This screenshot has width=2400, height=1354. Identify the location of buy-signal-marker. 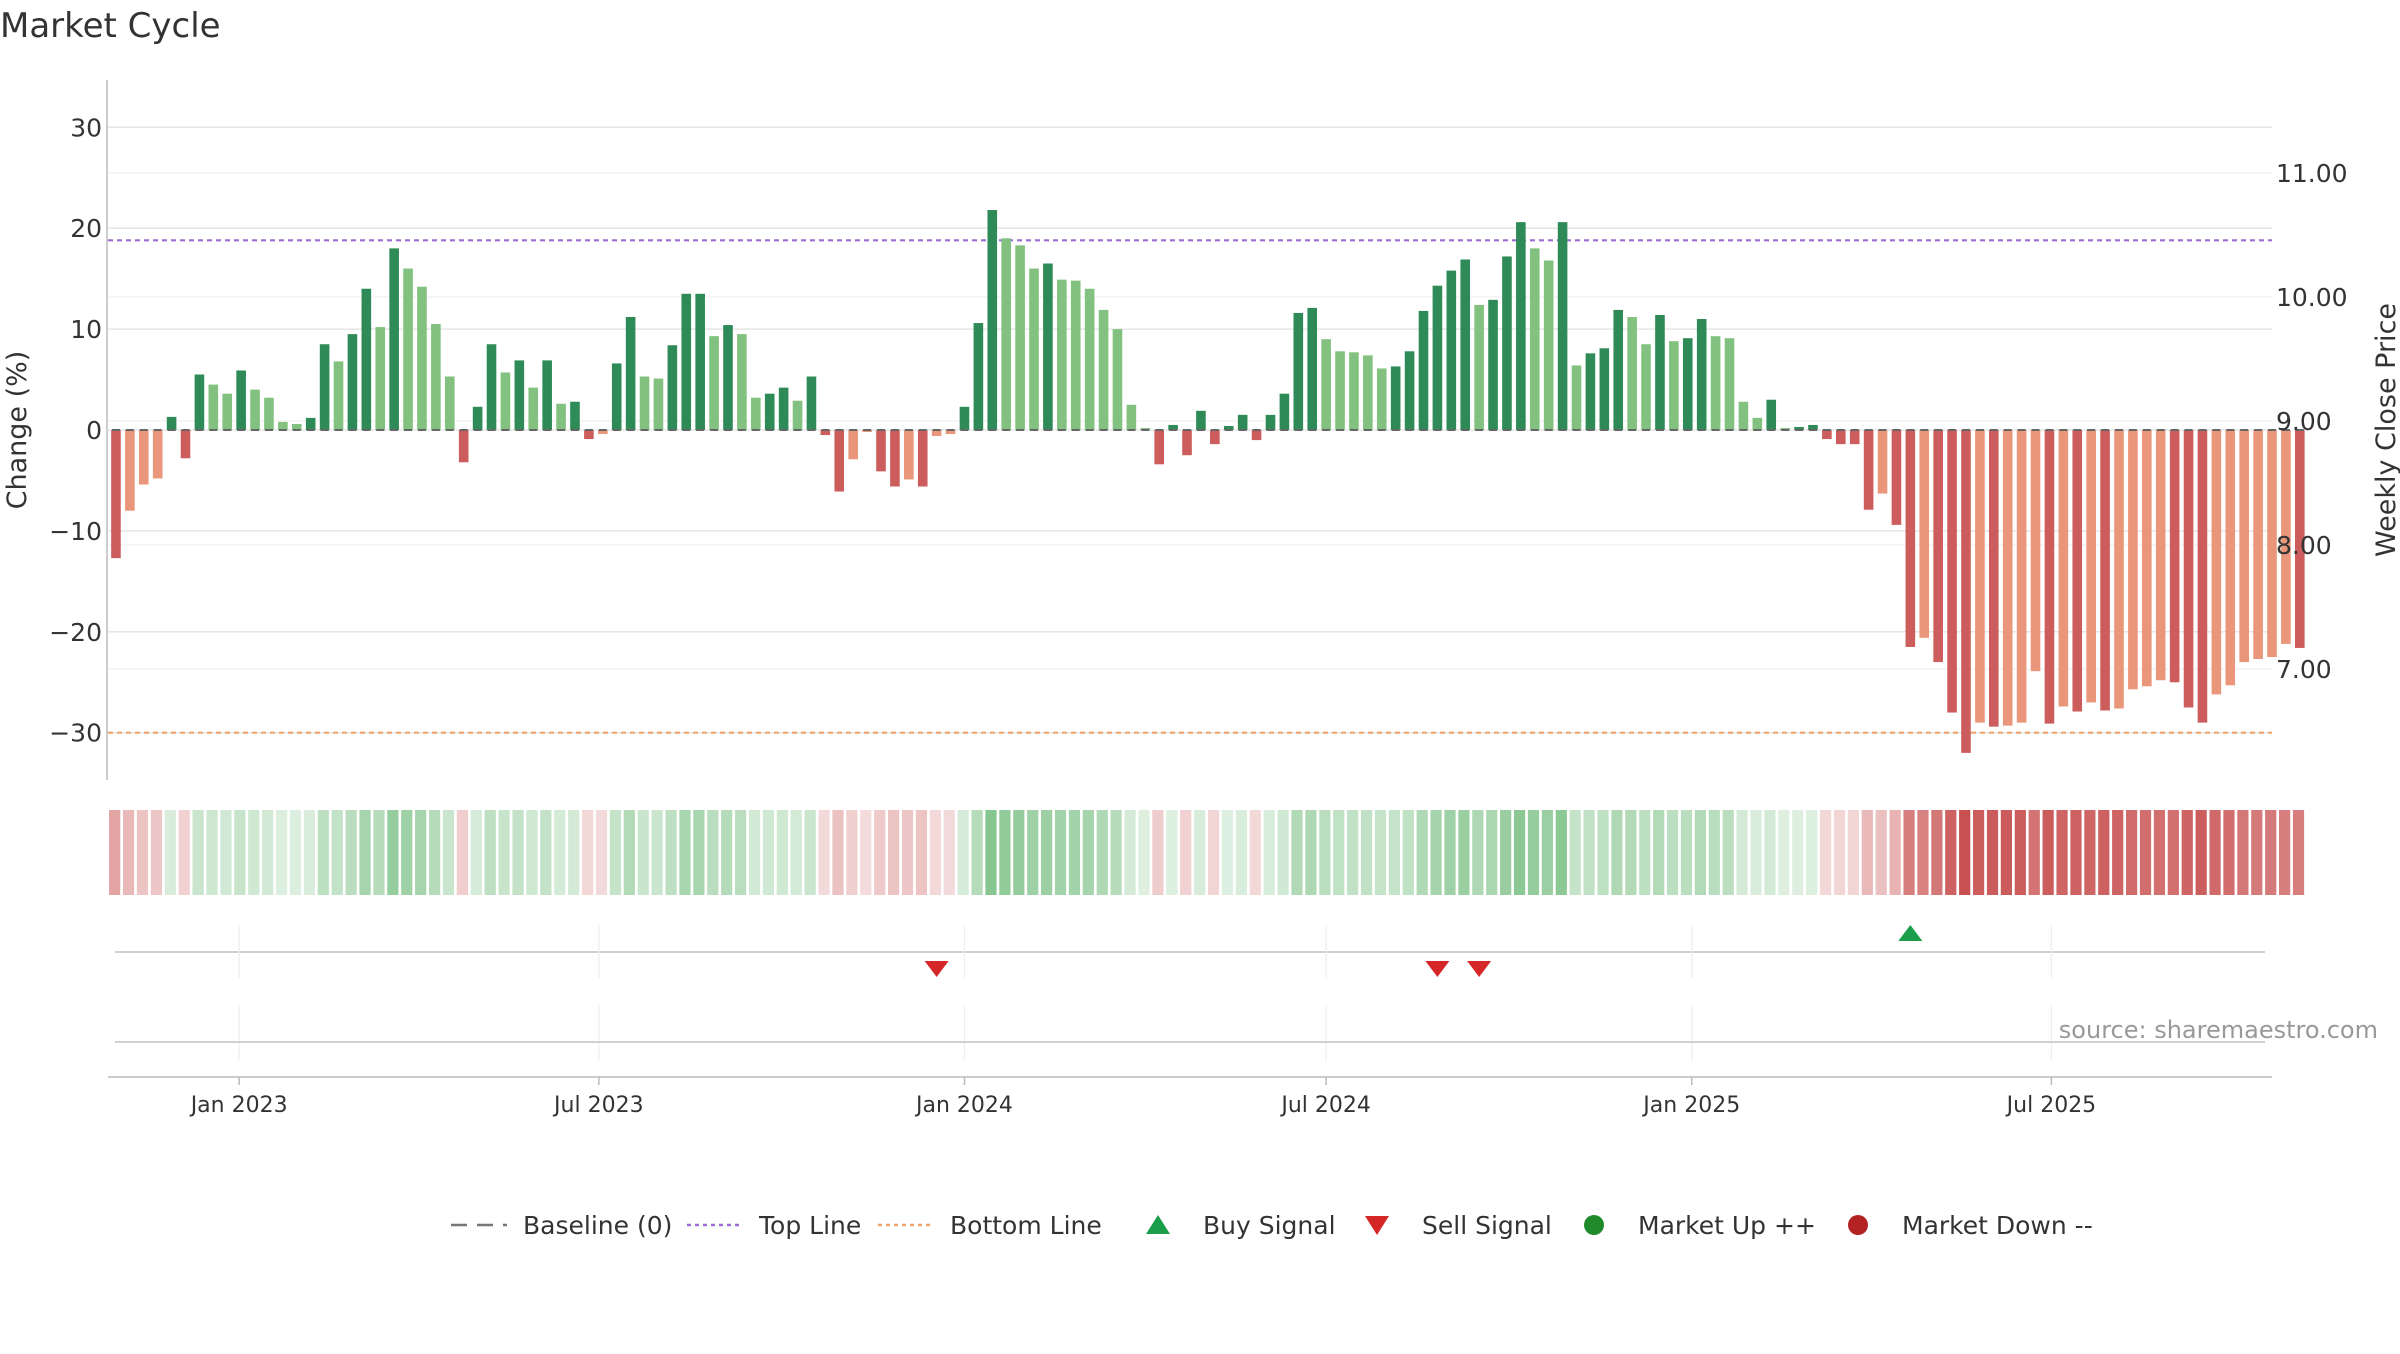
(1910, 933).